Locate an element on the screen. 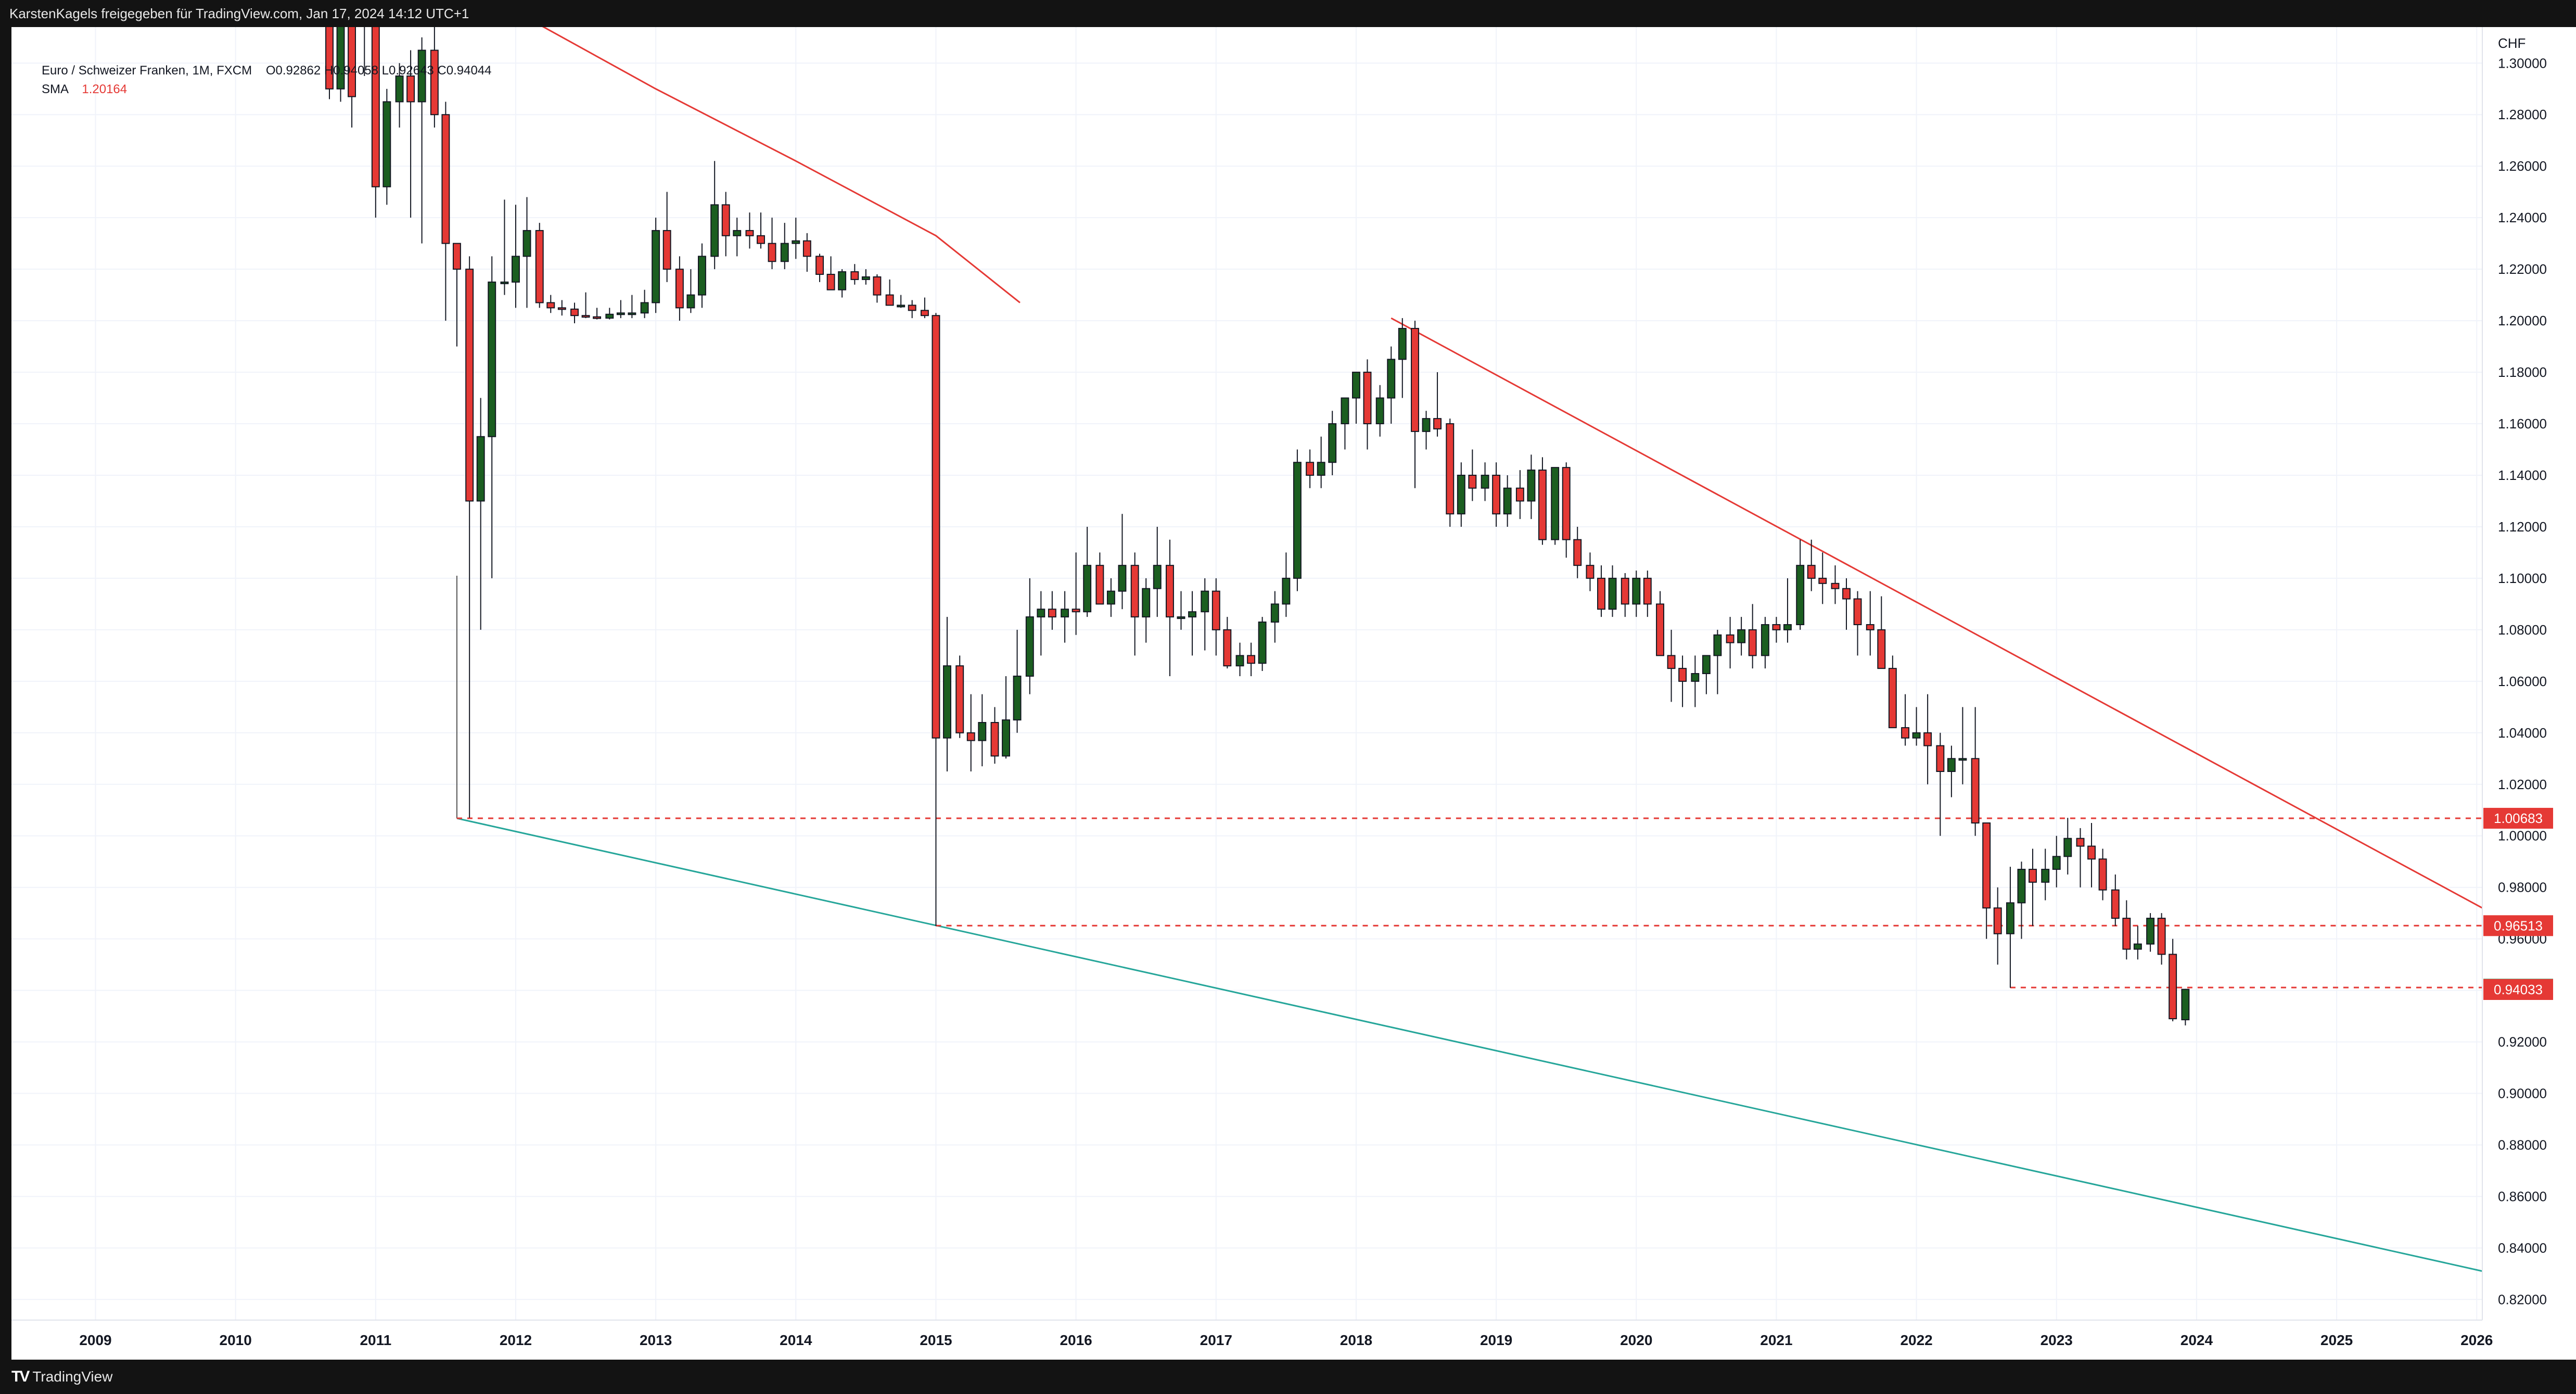  x-tick-label: 2024 is located at coordinates (2196, 1340).